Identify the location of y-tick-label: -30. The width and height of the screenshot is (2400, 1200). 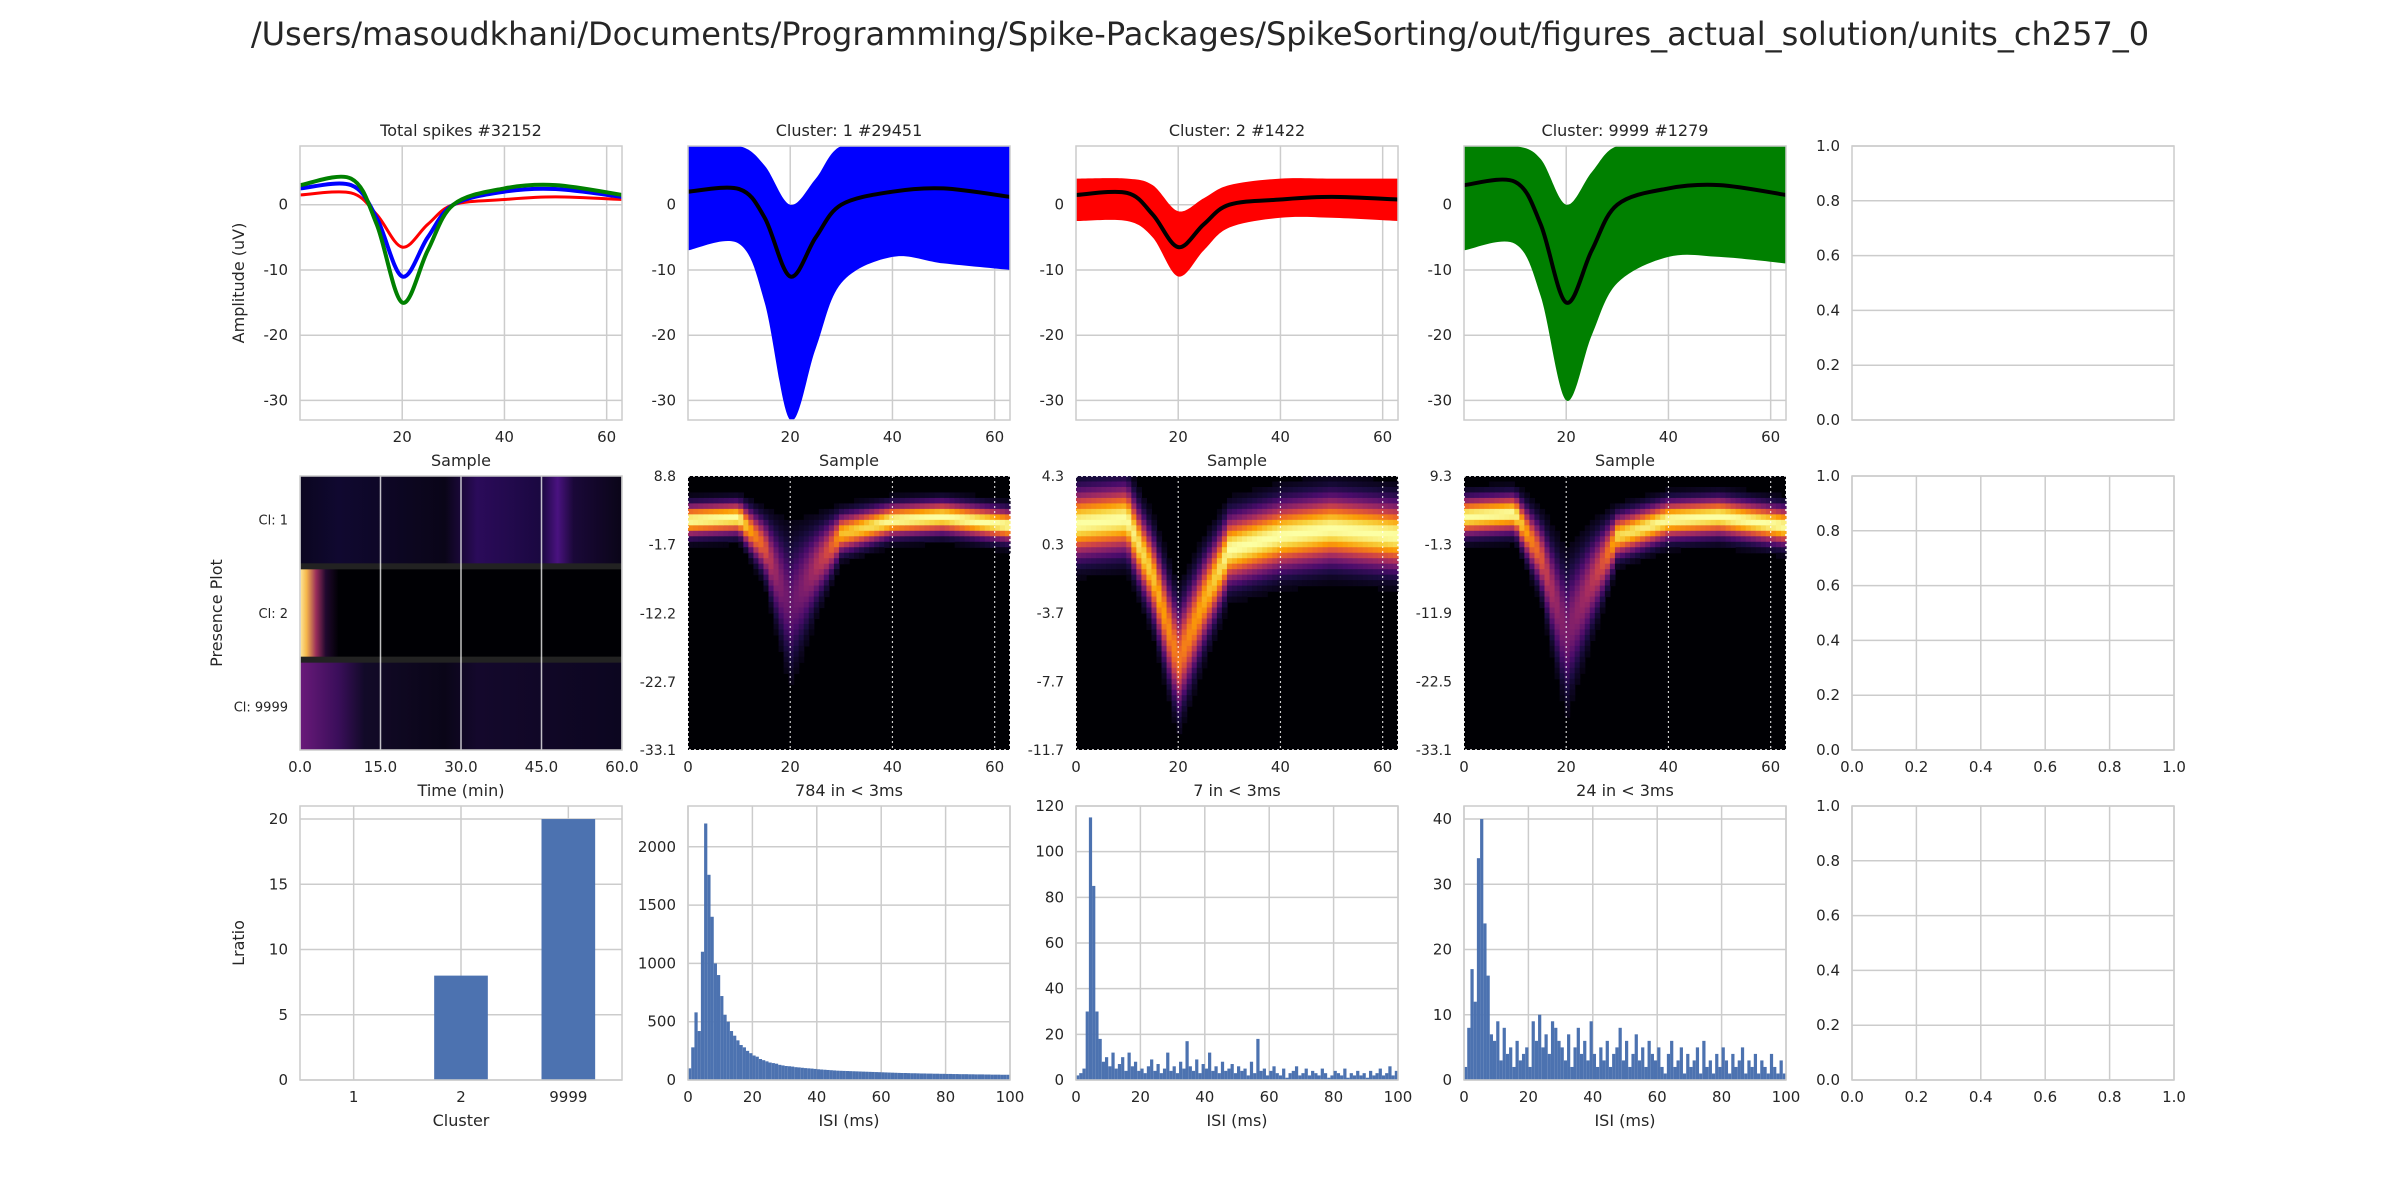
(664, 400).